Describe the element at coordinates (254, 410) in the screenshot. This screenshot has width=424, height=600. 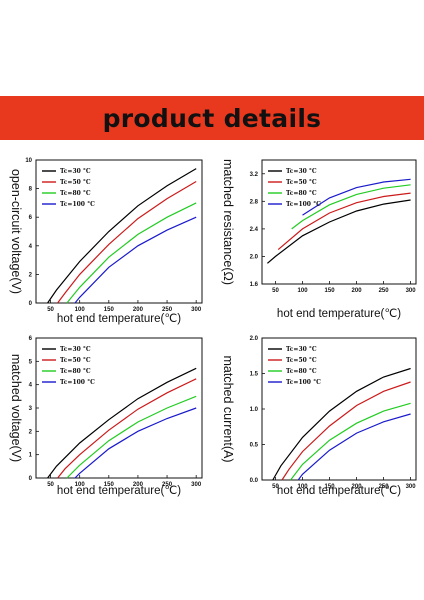
I see `y-tick-label: 1.0` at that location.